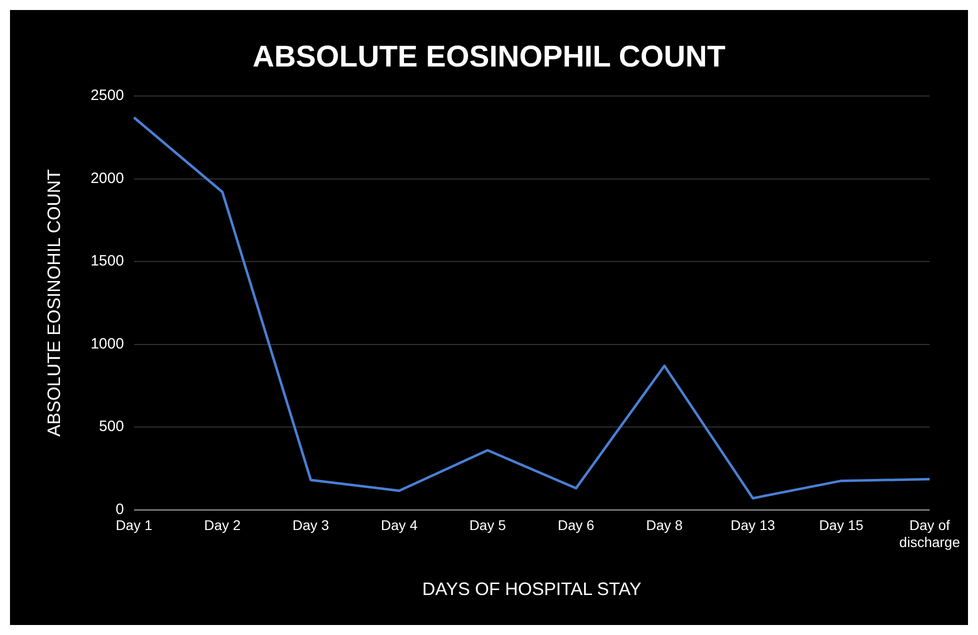  I want to click on x-tick-label: Day 8, so click(664, 525).